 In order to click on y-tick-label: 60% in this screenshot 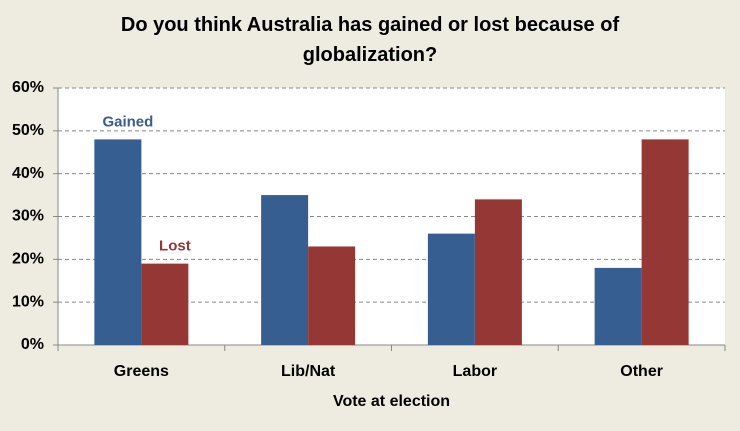, I will do `click(28, 87)`.